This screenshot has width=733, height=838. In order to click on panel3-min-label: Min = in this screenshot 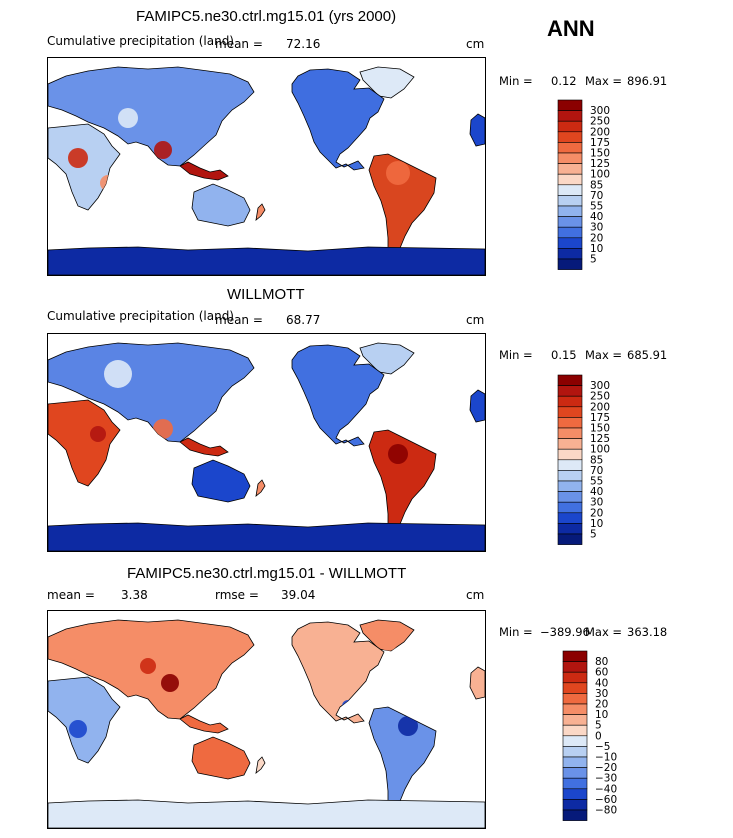, I will do `click(516, 632)`.